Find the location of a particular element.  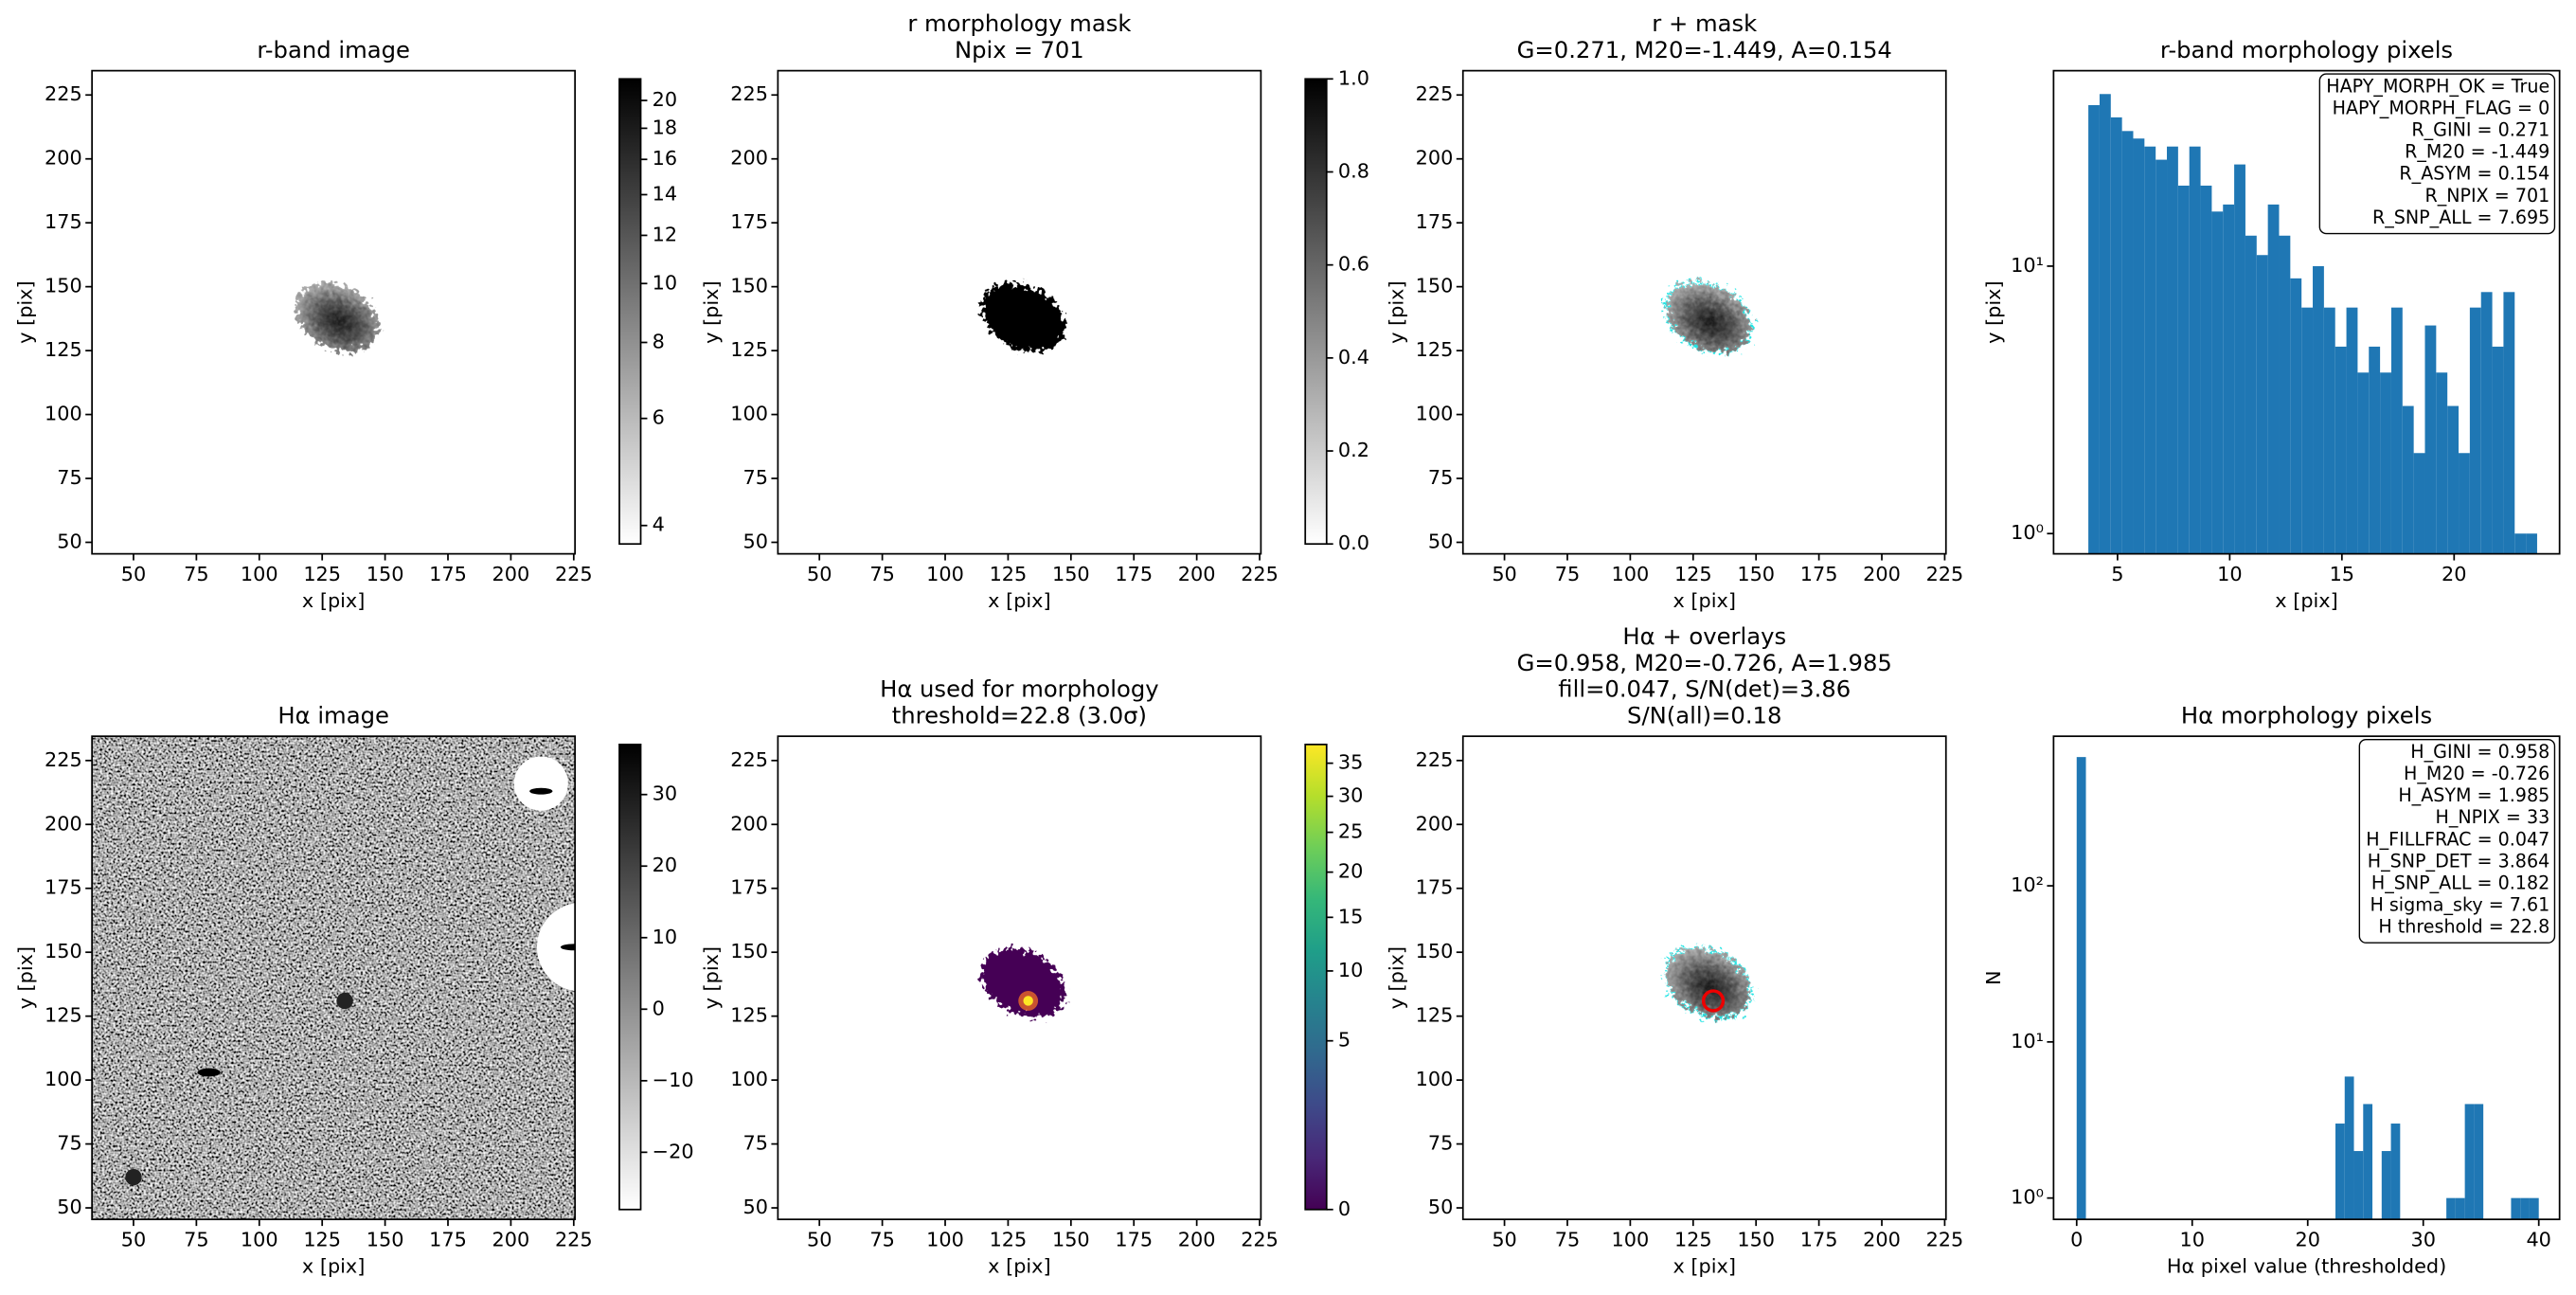

panel-title: S/N(all)=0.18 is located at coordinates (1704, 714).